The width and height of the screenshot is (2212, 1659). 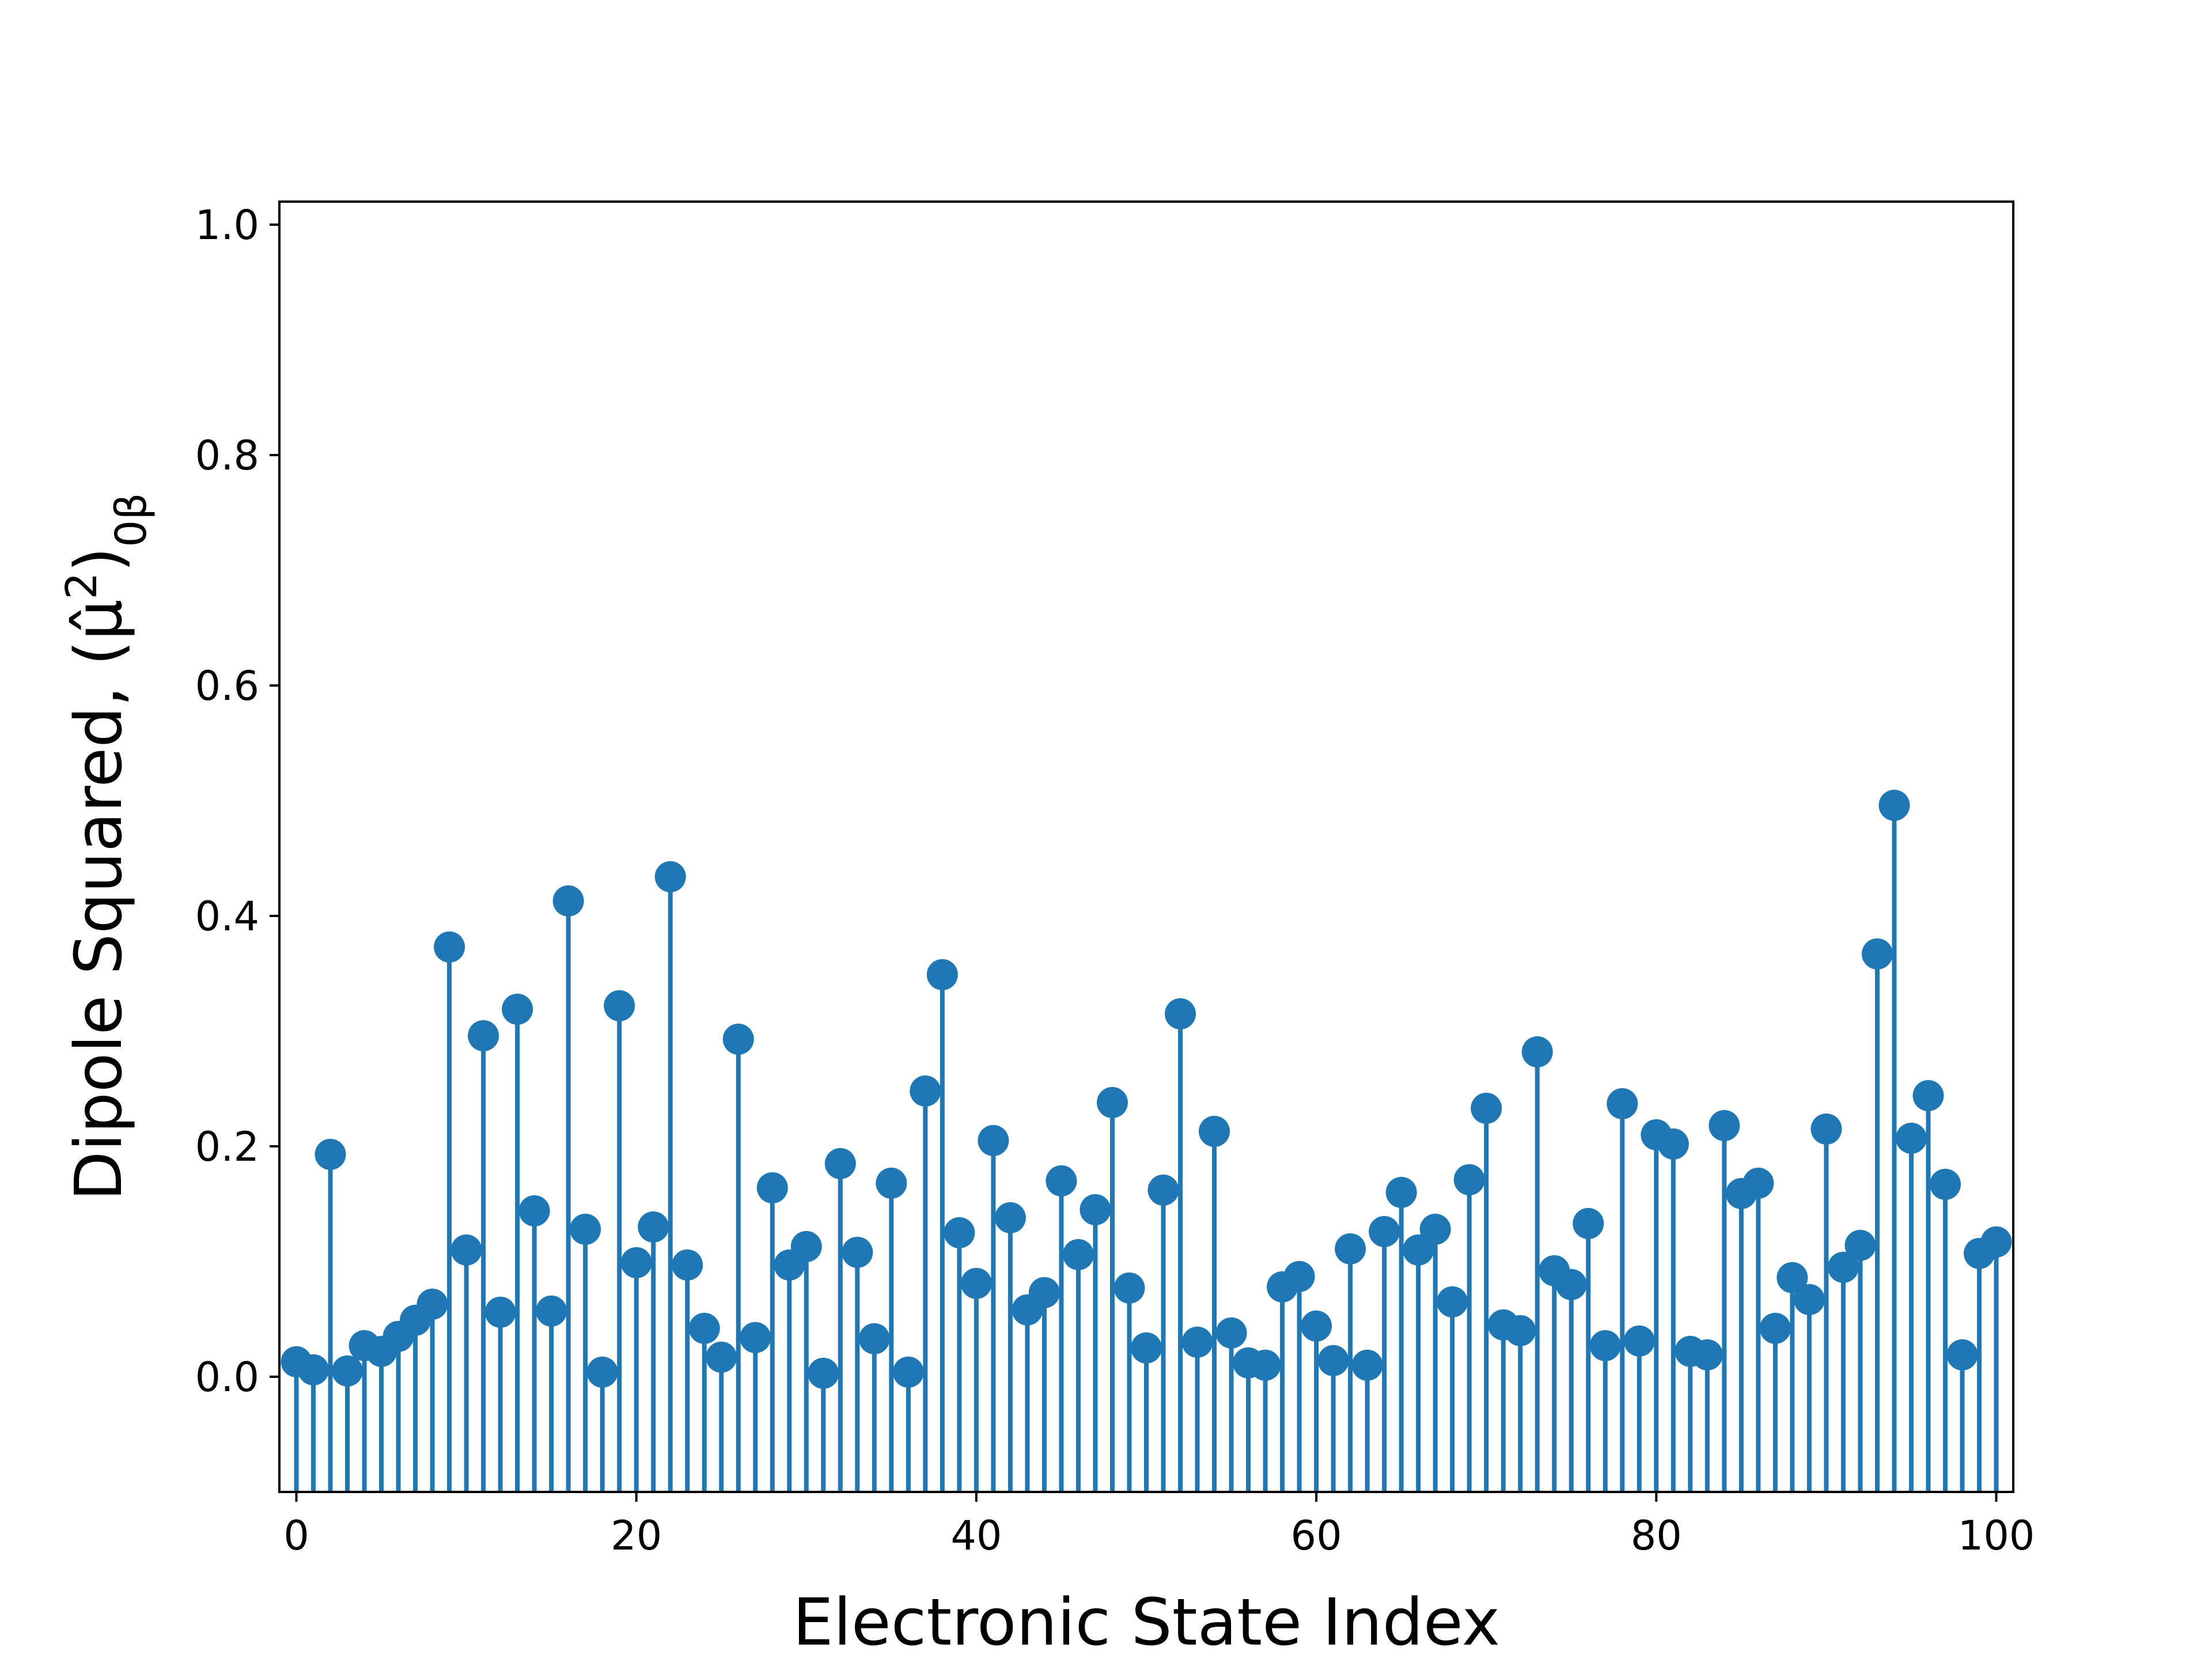 I want to click on x-tick-label: 80, so click(x=1656, y=1535).